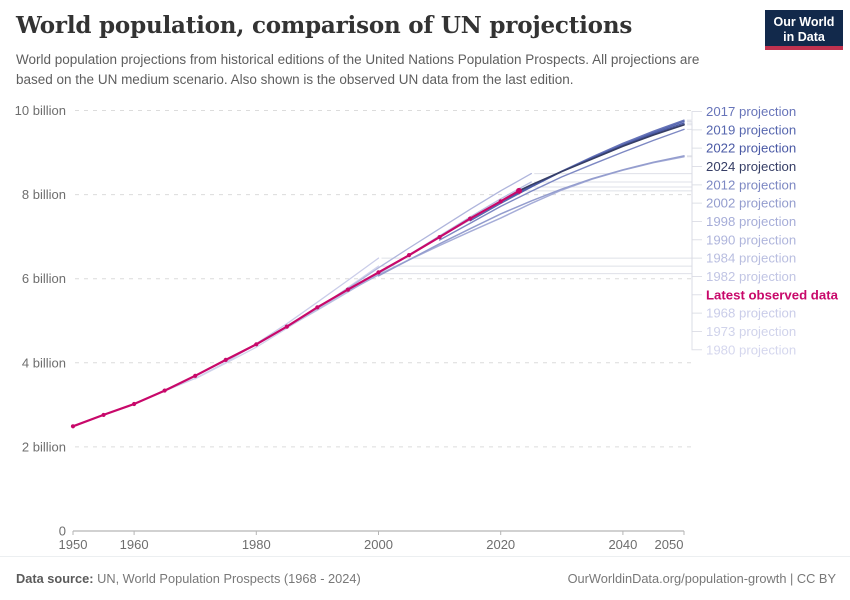 The width and height of the screenshot is (850, 600). Describe the element at coordinates (592, 163) in the screenshot. I see `series-line-2024-projection` at that location.